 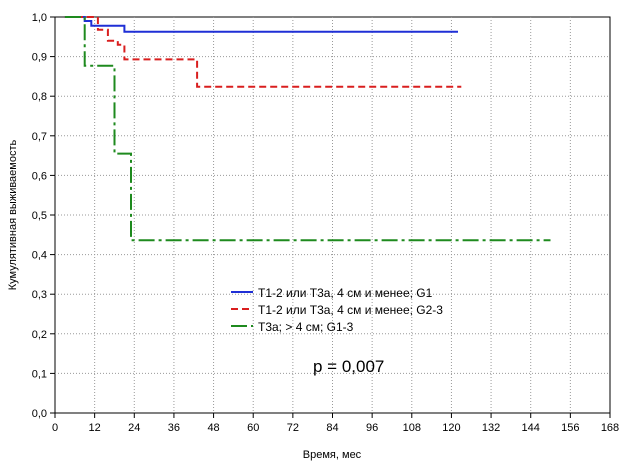 I want to click on x-tick-label: 96, so click(x=372, y=428).